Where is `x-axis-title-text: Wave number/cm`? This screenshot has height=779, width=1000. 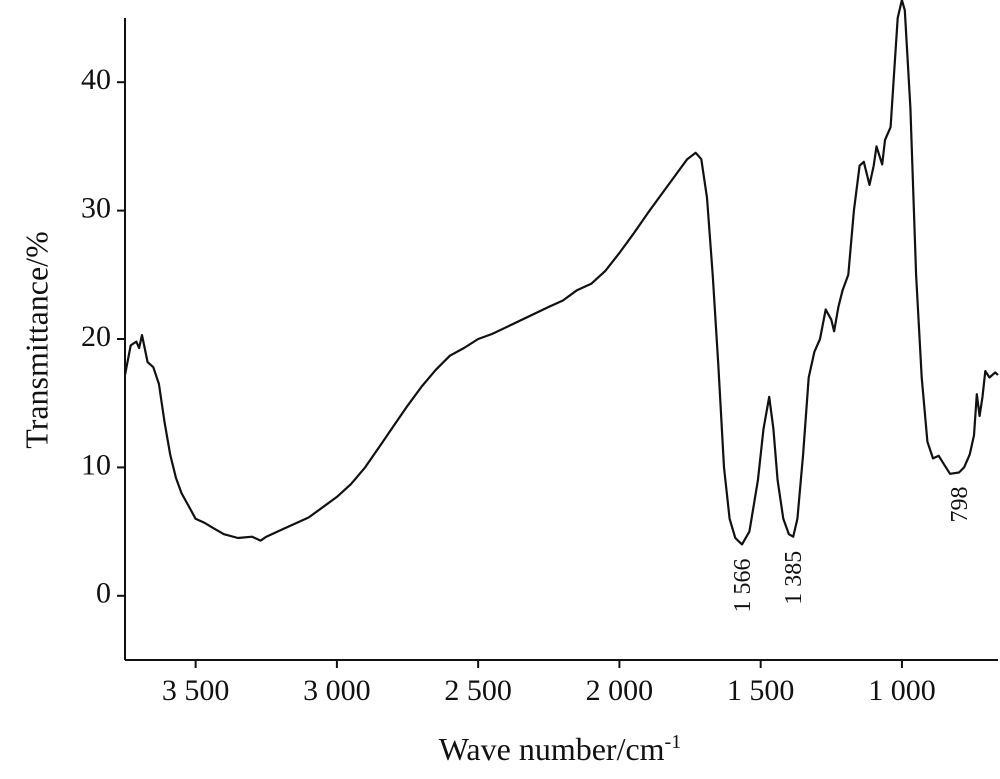
x-axis-title-text: Wave number/cm is located at coordinates (552, 749).